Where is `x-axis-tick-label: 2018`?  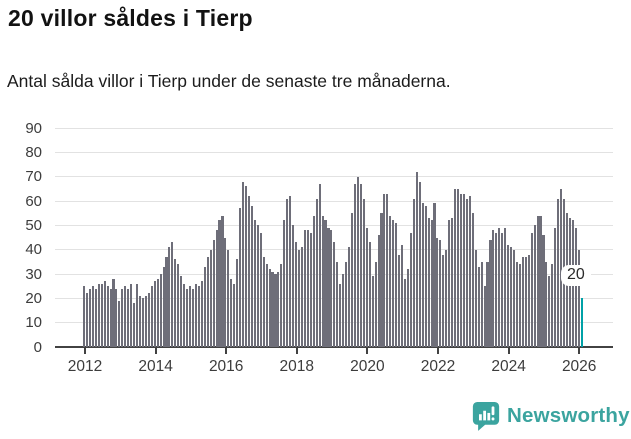 x-axis-tick-label: 2018 is located at coordinates (297, 366).